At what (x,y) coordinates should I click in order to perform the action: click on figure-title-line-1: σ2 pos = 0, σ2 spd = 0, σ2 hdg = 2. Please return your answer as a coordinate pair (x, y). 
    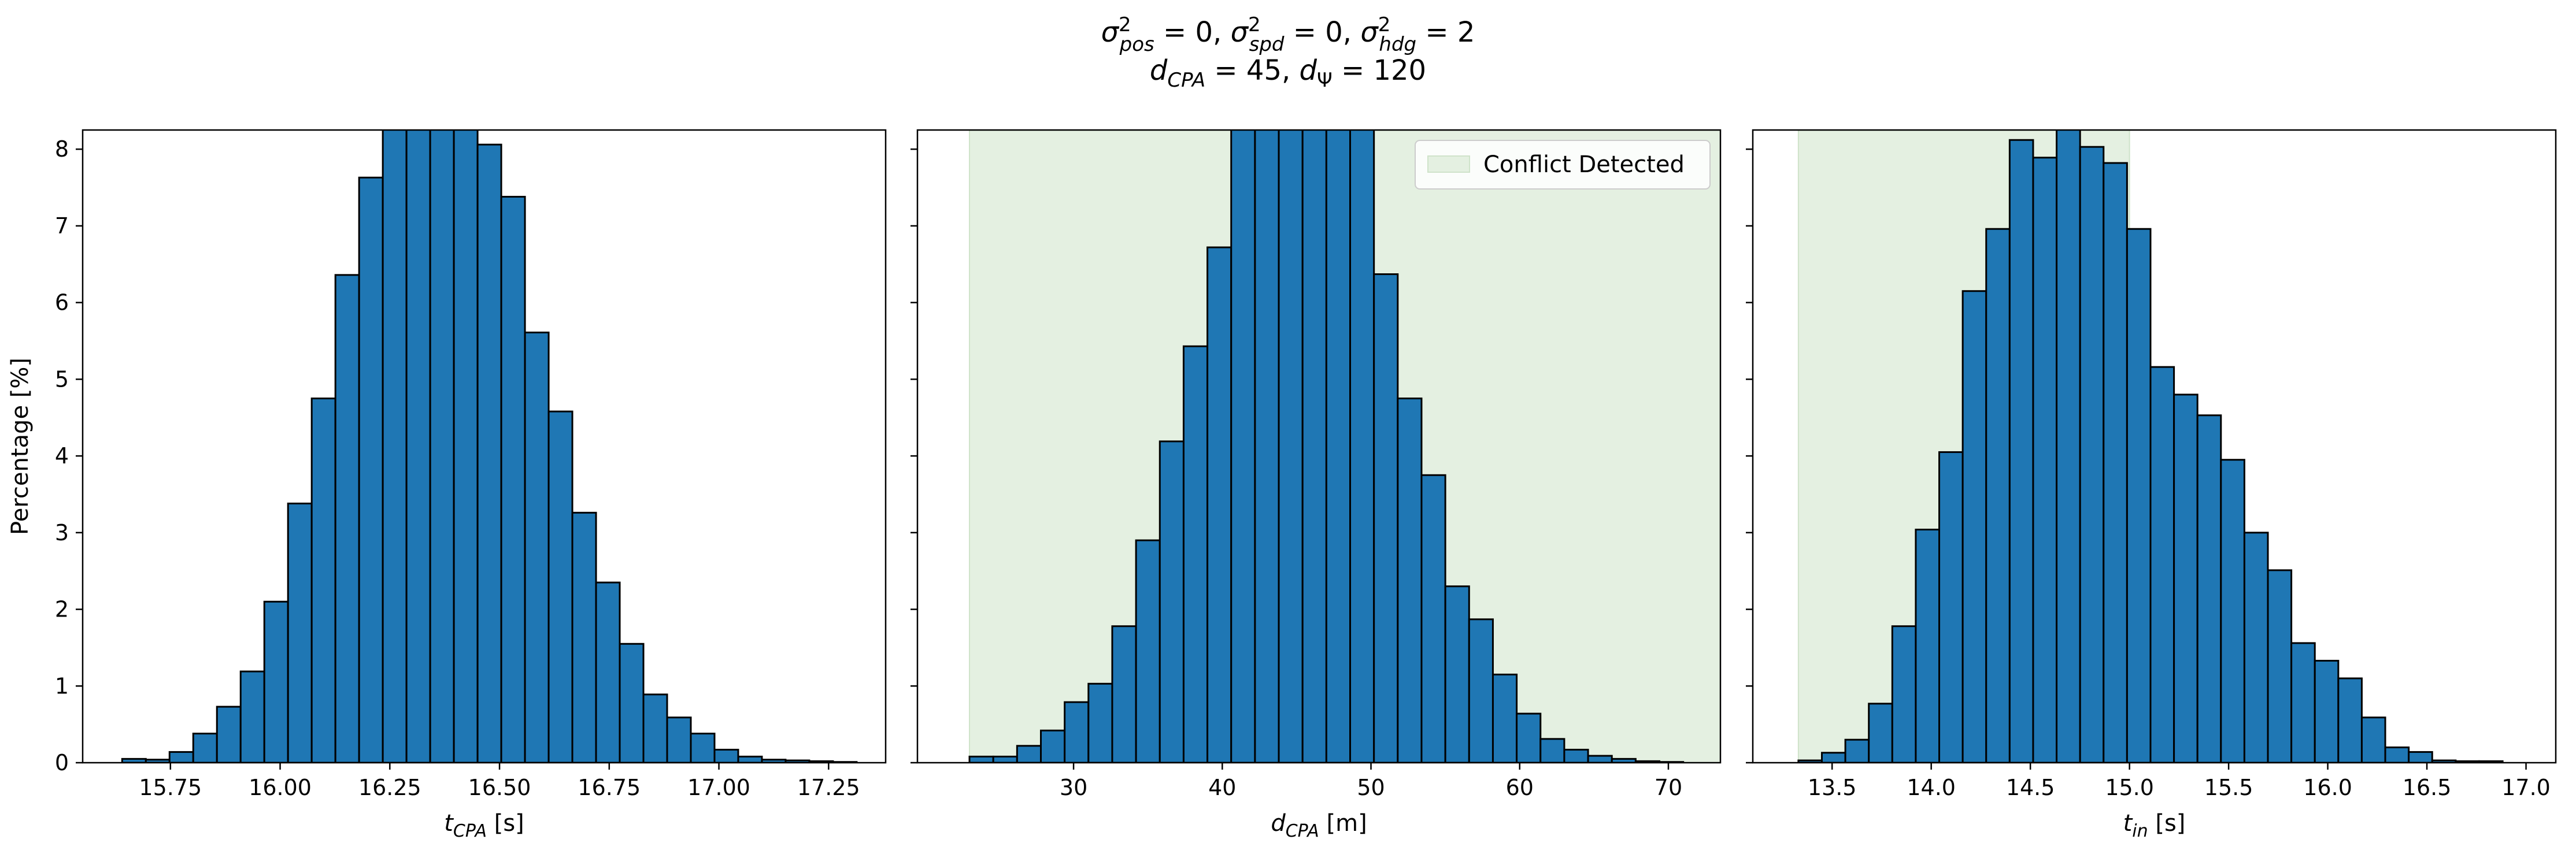
    Looking at the image, I should click on (1288, 34).